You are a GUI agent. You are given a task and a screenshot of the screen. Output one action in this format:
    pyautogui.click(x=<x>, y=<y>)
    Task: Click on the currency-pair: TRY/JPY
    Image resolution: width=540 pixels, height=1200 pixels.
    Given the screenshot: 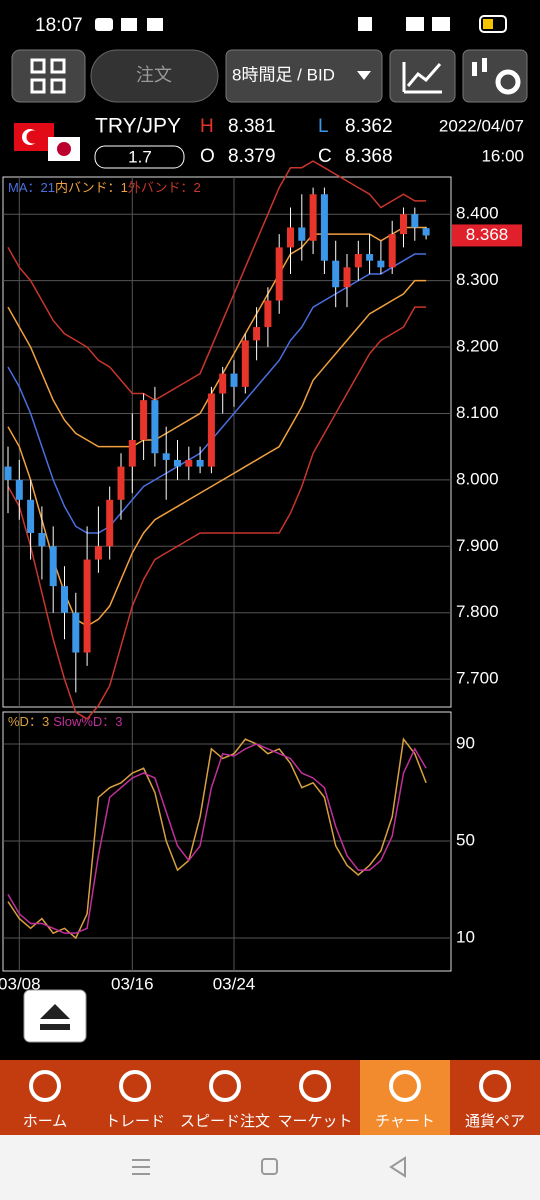 What is the action you would take?
    pyautogui.click(x=138, y=126)
    